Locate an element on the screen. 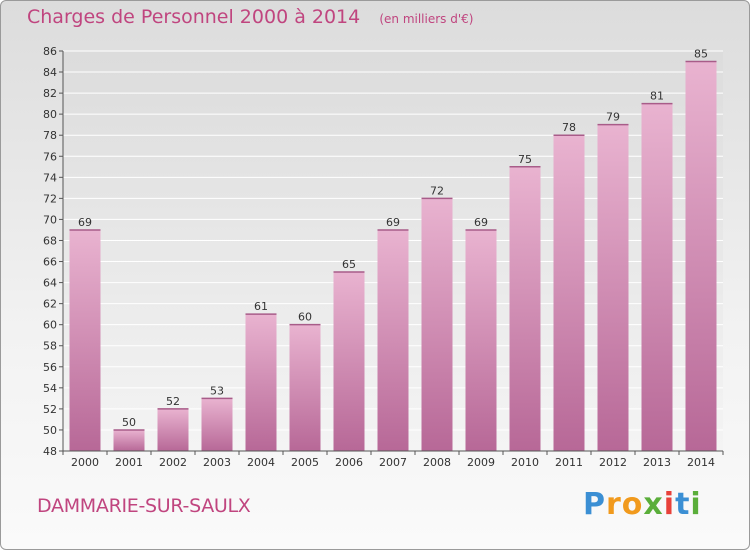 This screenshot has width=750, height=550. data-label: 50 is located at coordinates (129, 422).